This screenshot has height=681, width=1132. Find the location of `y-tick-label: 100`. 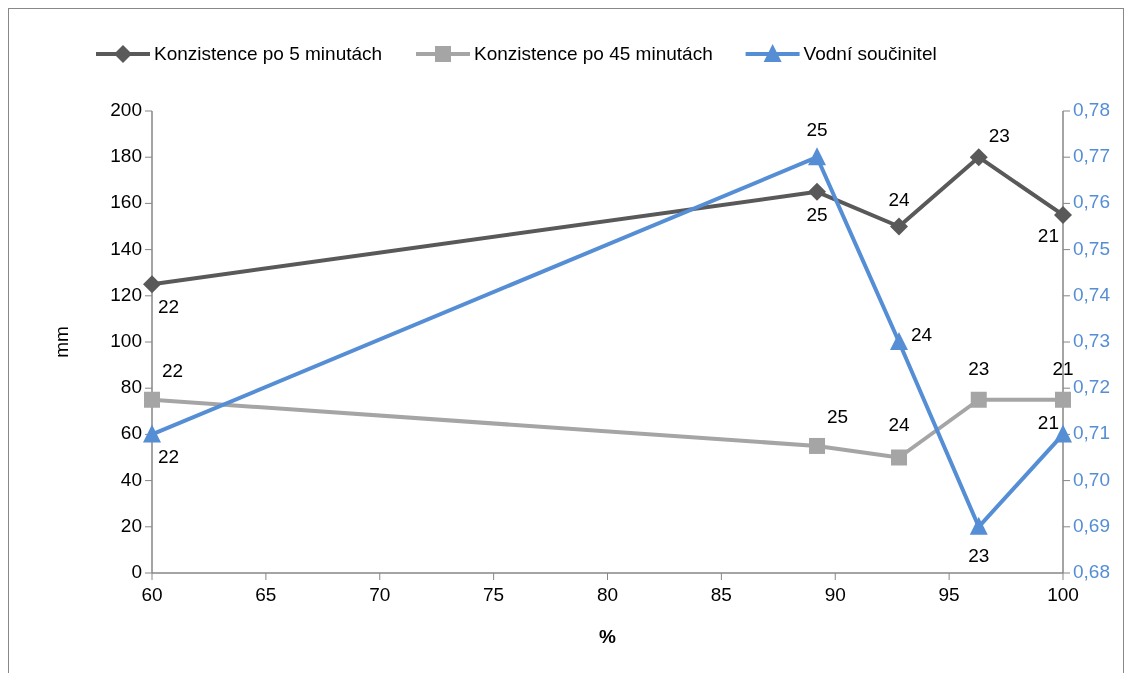

y-tick-label: 100 is located at coordinates (126, 341).